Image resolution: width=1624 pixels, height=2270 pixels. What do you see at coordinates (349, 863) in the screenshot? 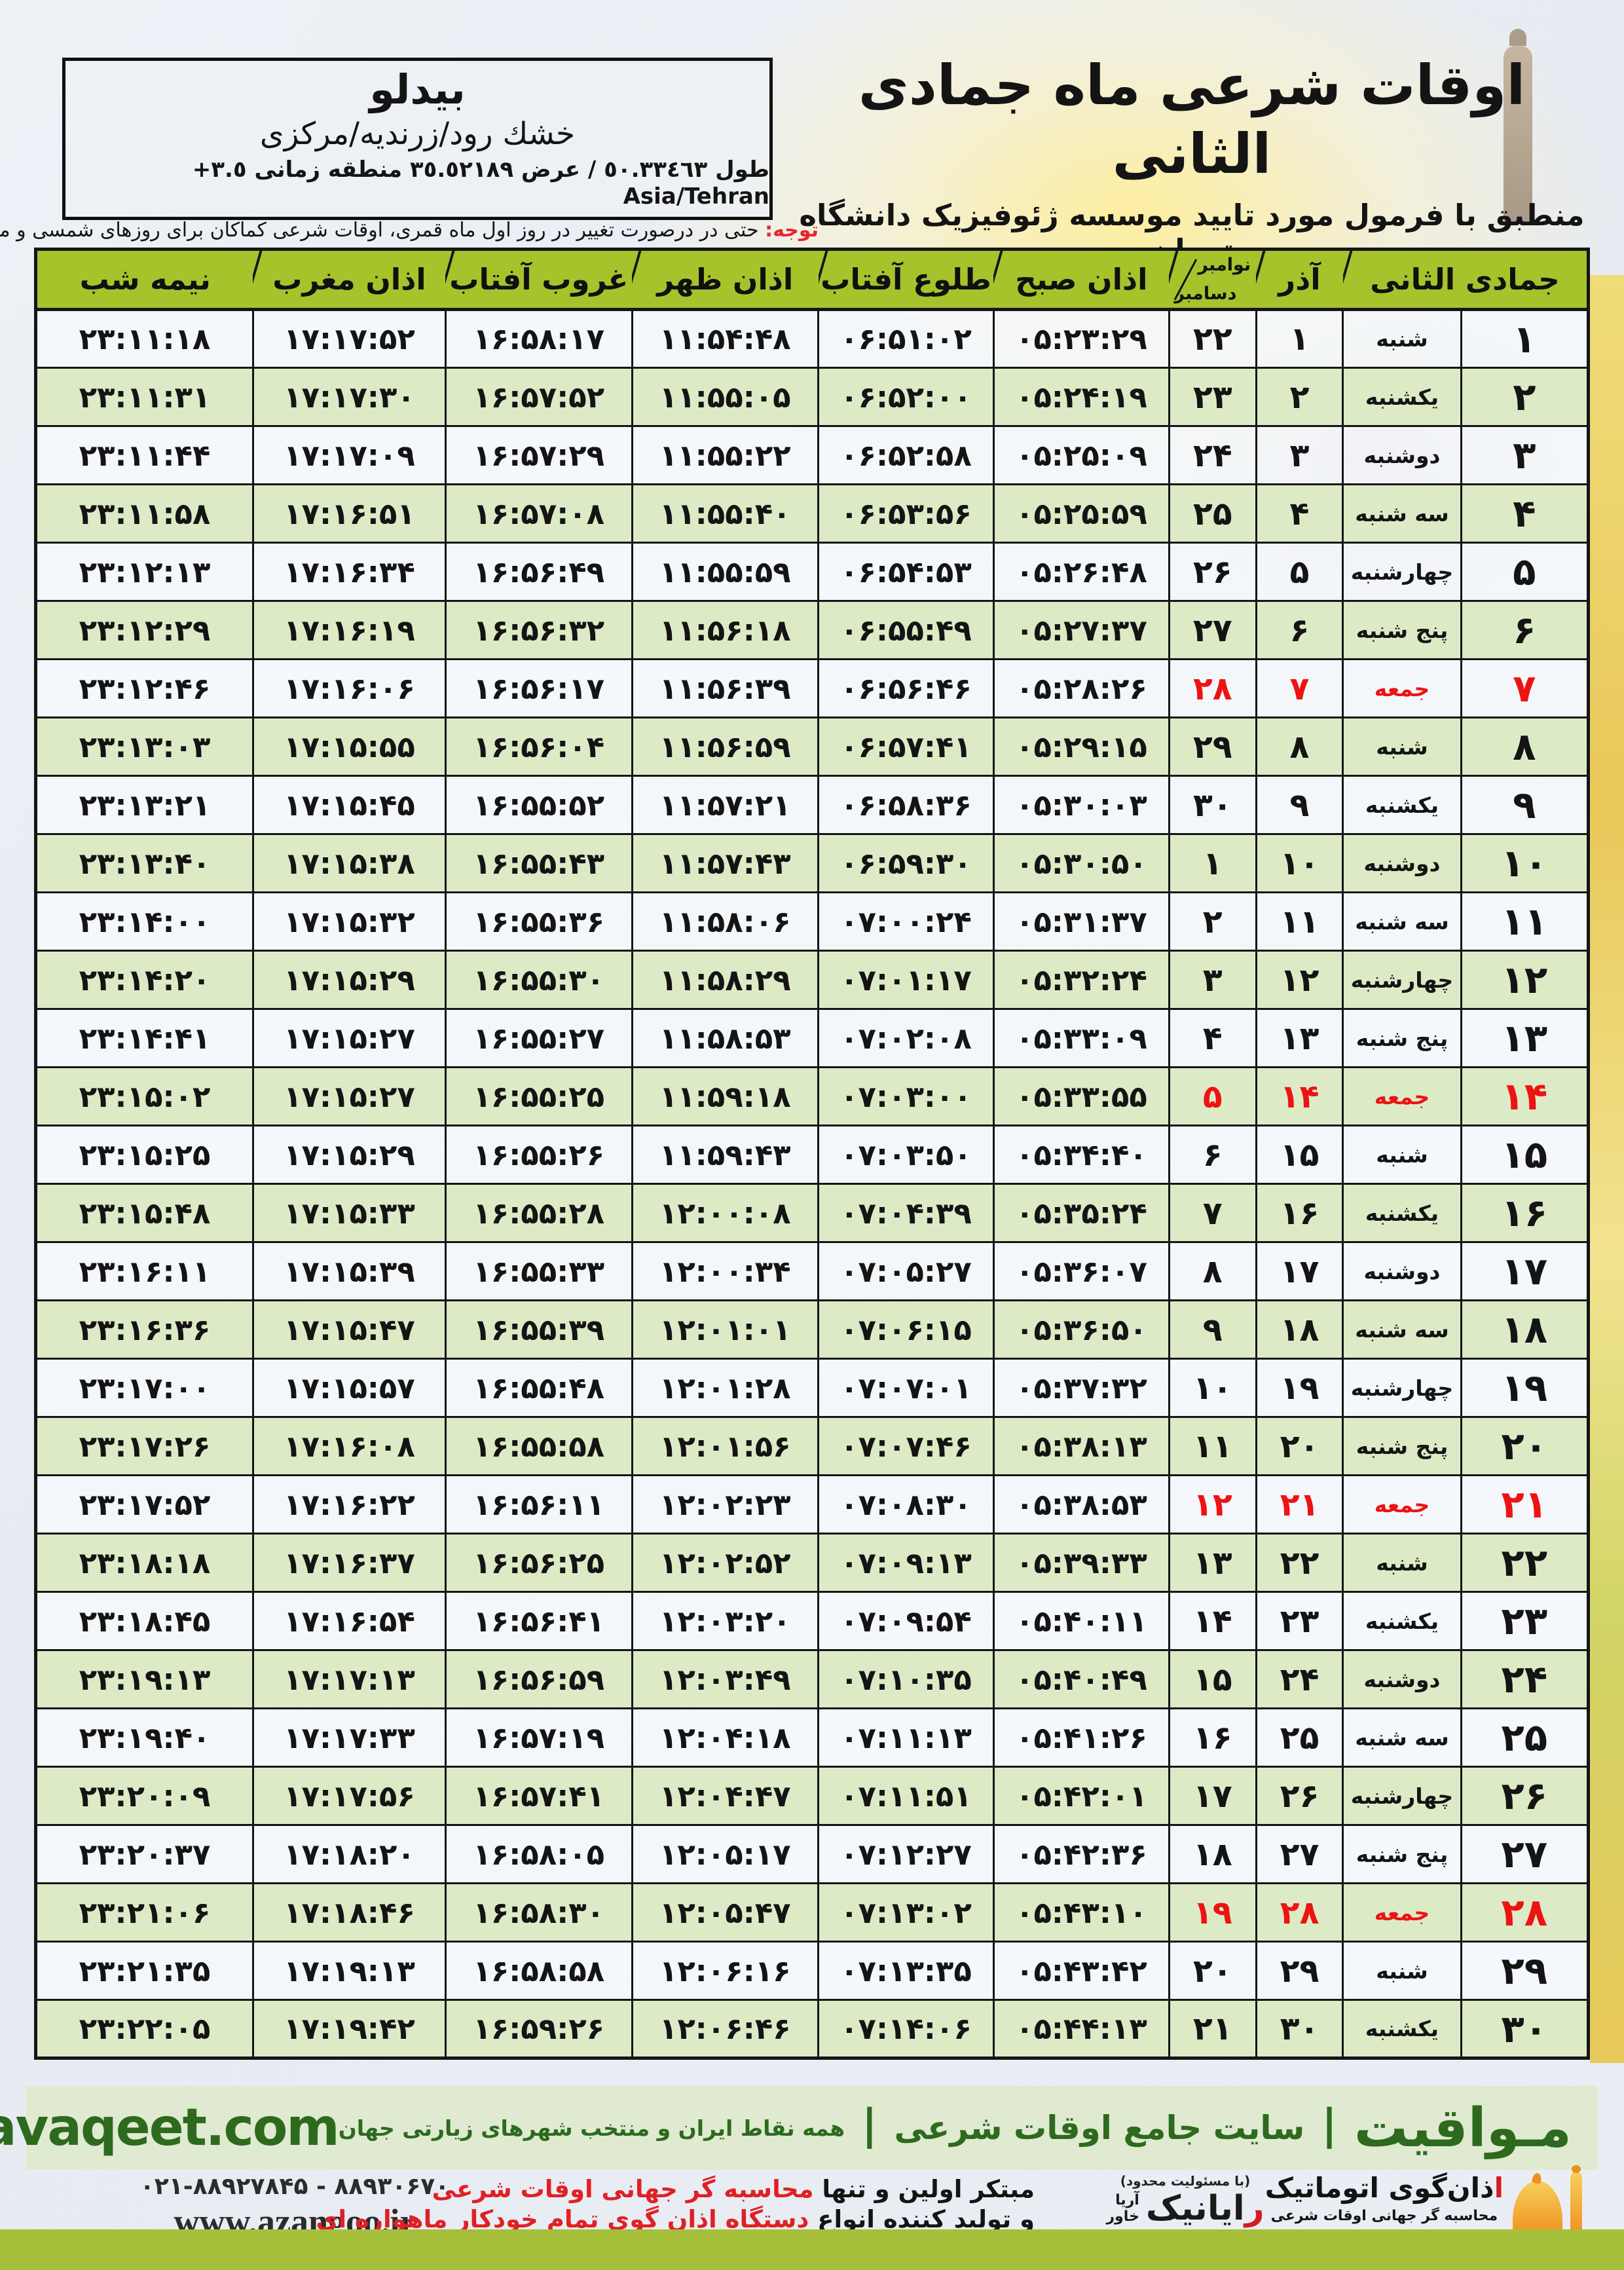
I see `maghrib-time: ۱۷:۱۵:۳۸` at bounding box center [349, 863].